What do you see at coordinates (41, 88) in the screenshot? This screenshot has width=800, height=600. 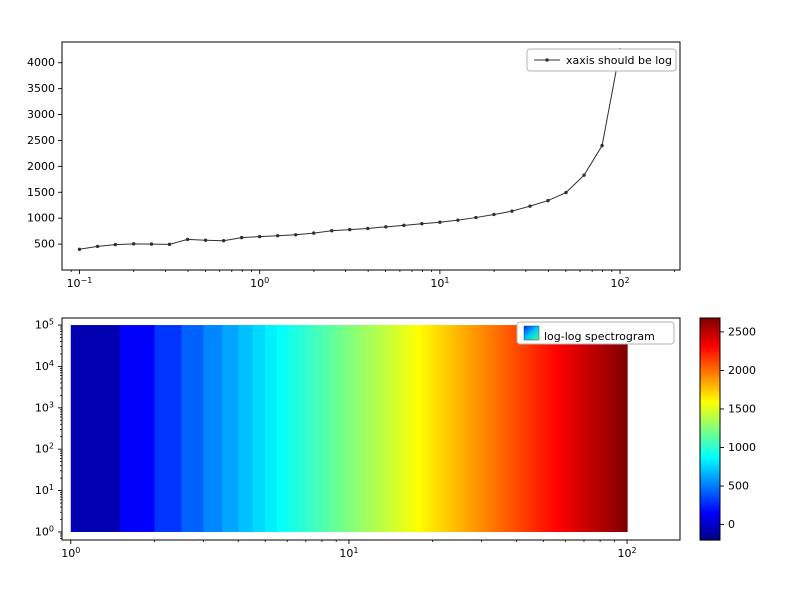 I see `top-y-tick-label: 3500` at bounding box center [41, 88].